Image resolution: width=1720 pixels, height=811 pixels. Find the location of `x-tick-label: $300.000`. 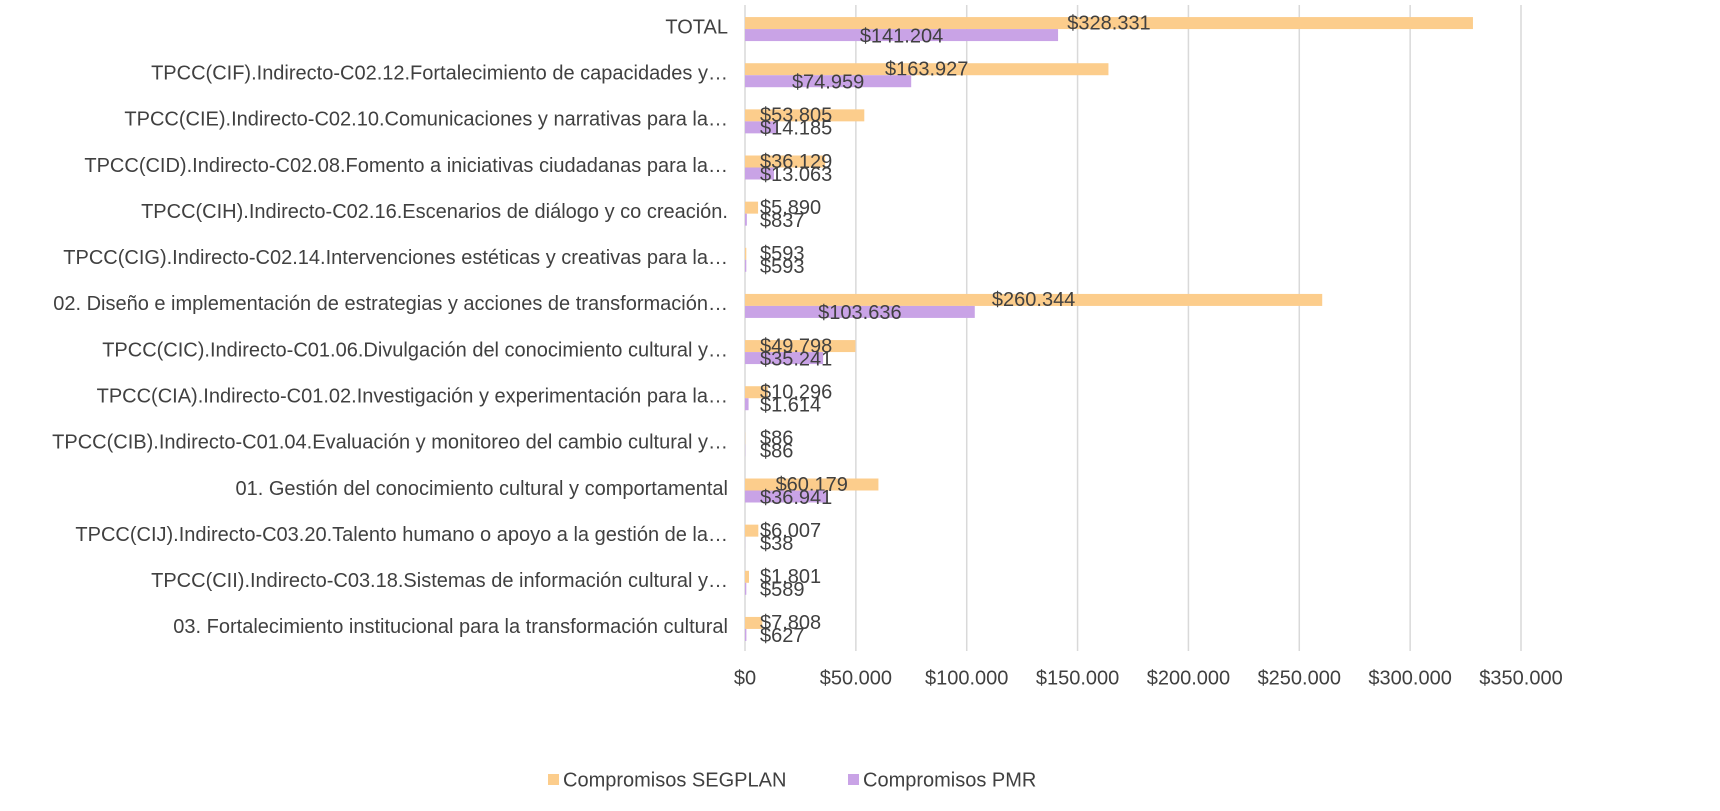

x-tick-label: $300.000 is located at coordinates (1409, 678).